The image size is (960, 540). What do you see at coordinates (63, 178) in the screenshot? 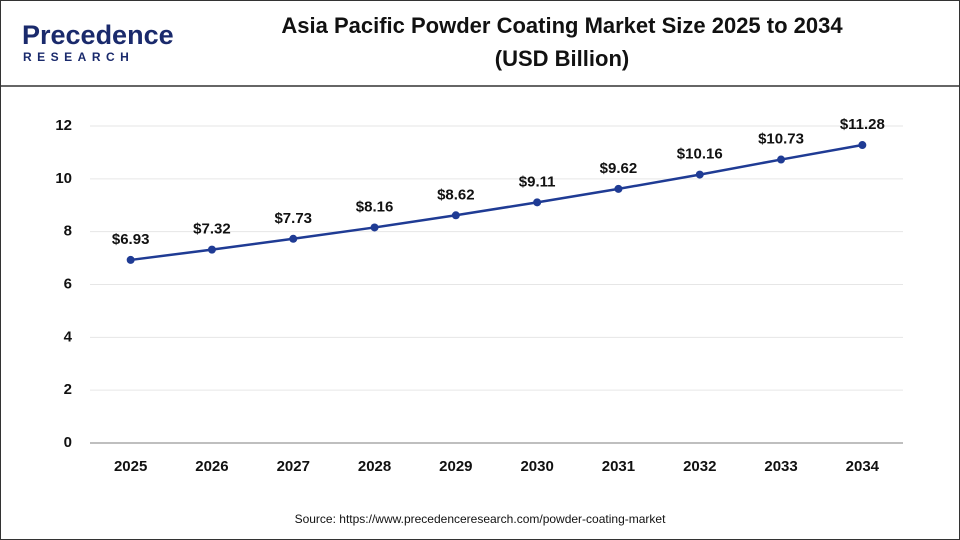
I see `y-tick-label: 10` at bounding box center [63, 178].